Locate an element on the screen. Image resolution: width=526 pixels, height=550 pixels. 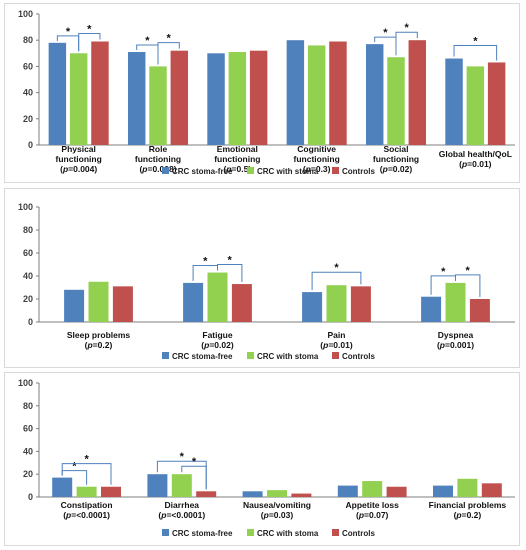
category-label: Sleep problems is located at coordinates (99, 335).